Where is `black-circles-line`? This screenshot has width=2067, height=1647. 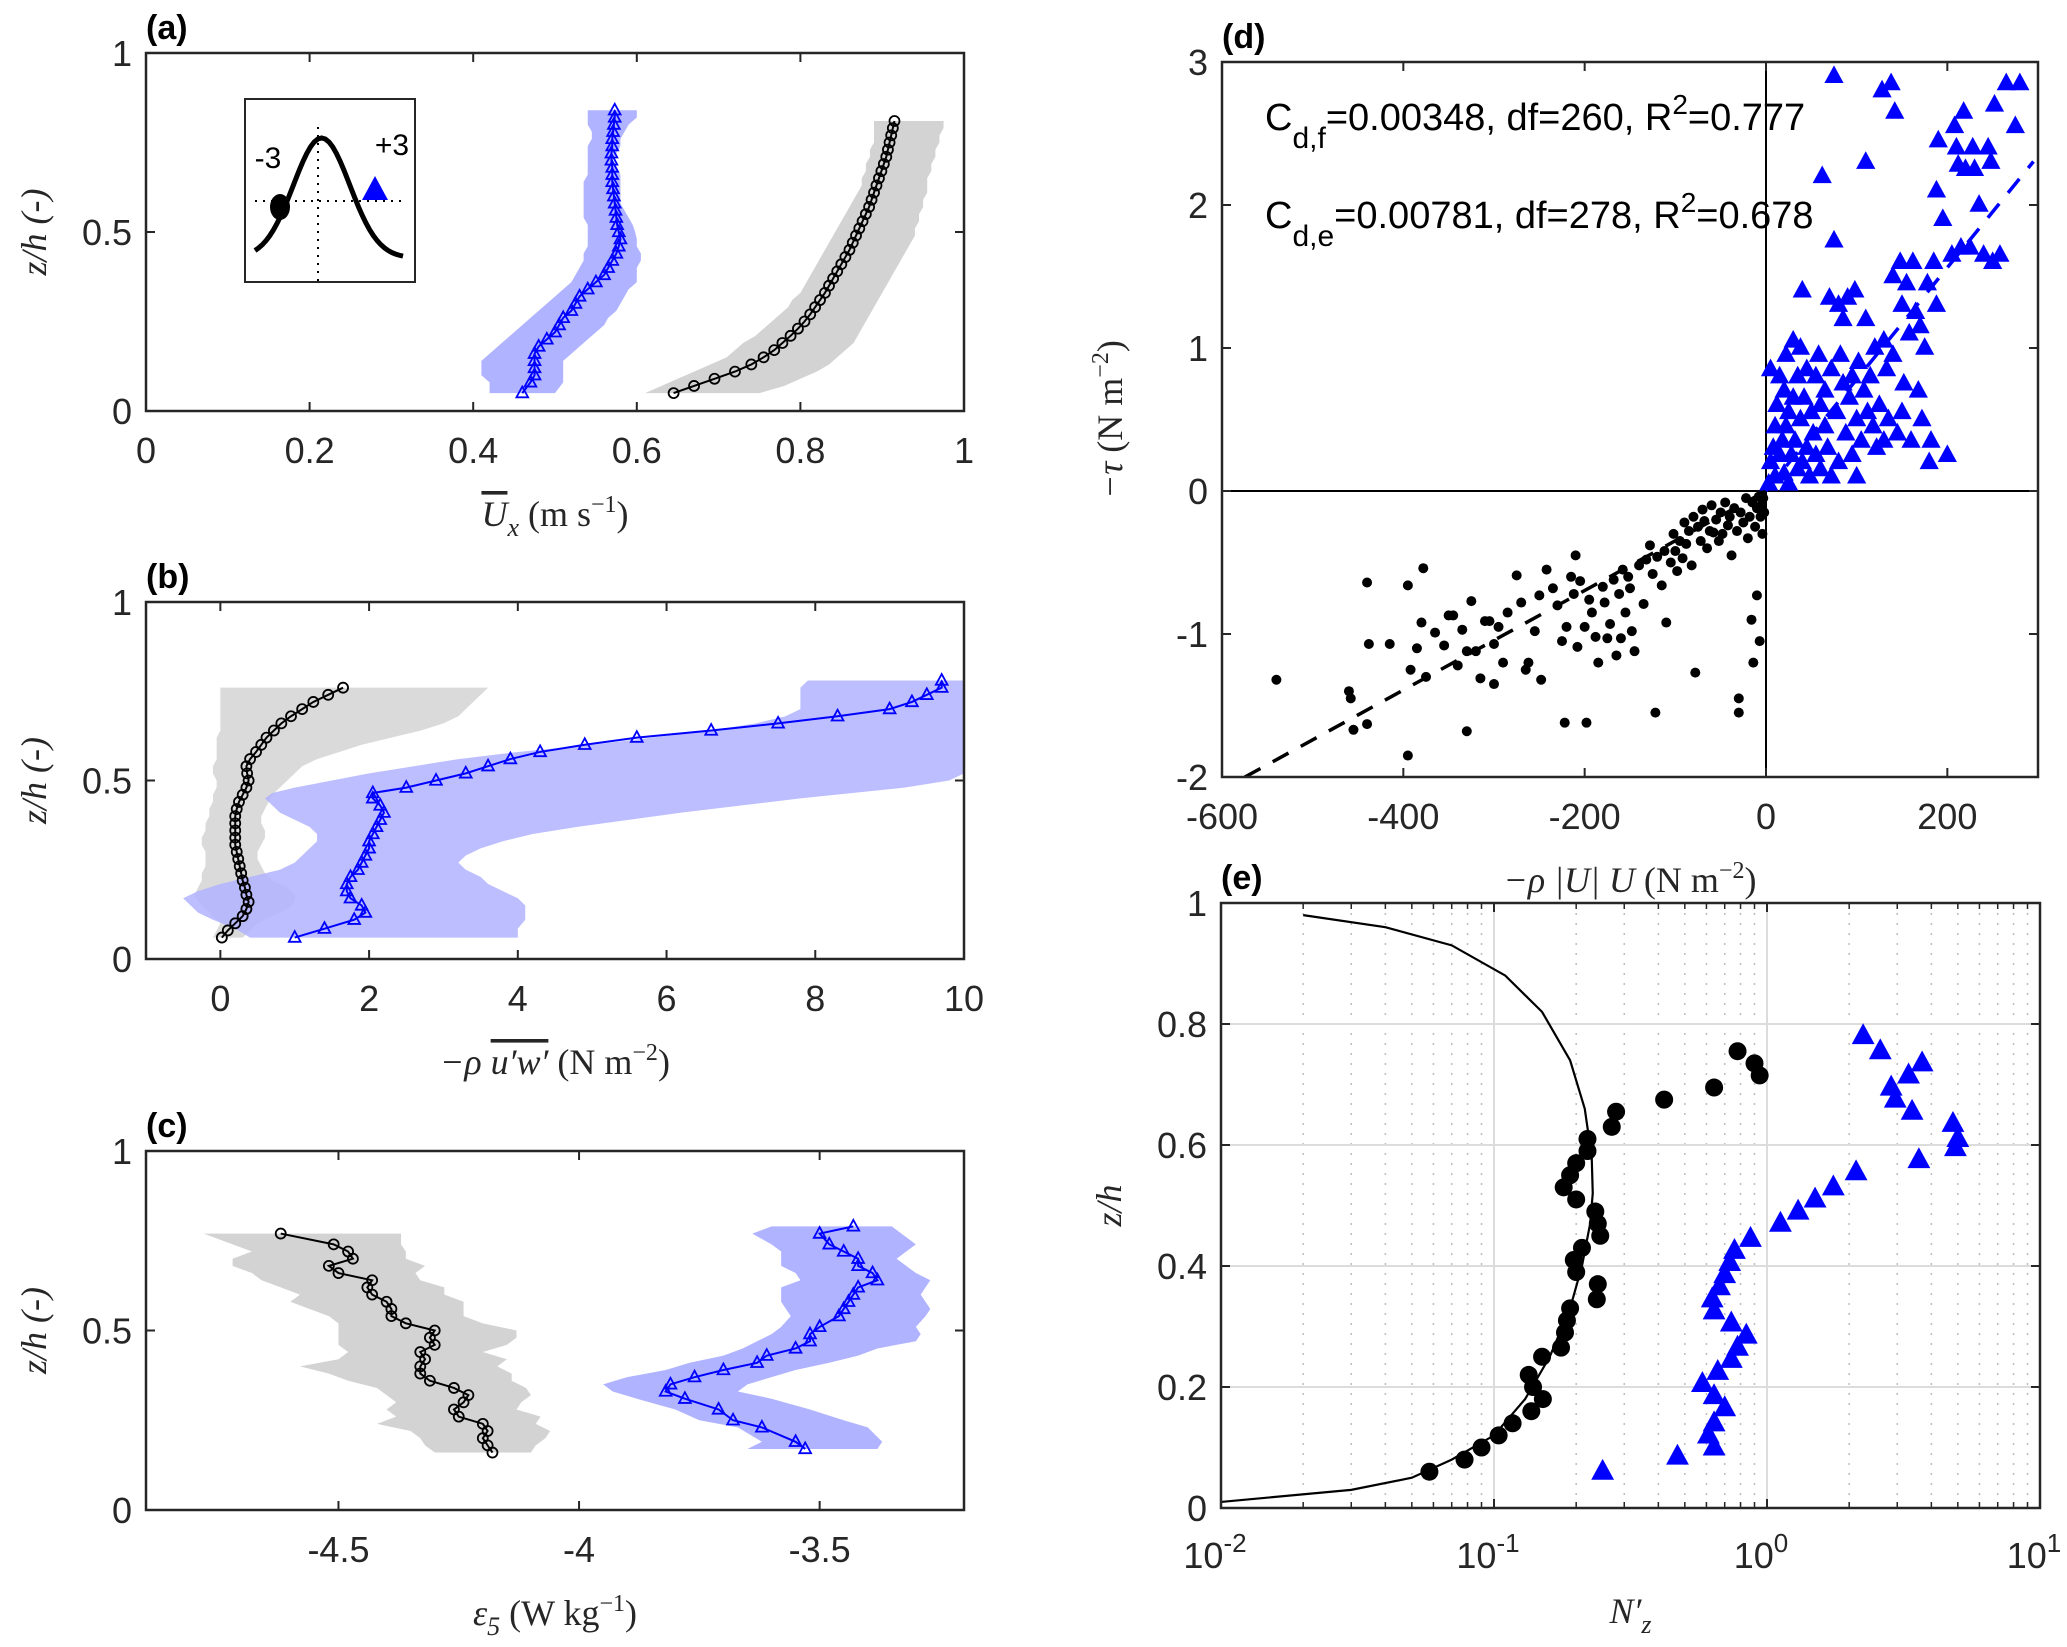
black-circles-line is located at coordinates (282, 812).